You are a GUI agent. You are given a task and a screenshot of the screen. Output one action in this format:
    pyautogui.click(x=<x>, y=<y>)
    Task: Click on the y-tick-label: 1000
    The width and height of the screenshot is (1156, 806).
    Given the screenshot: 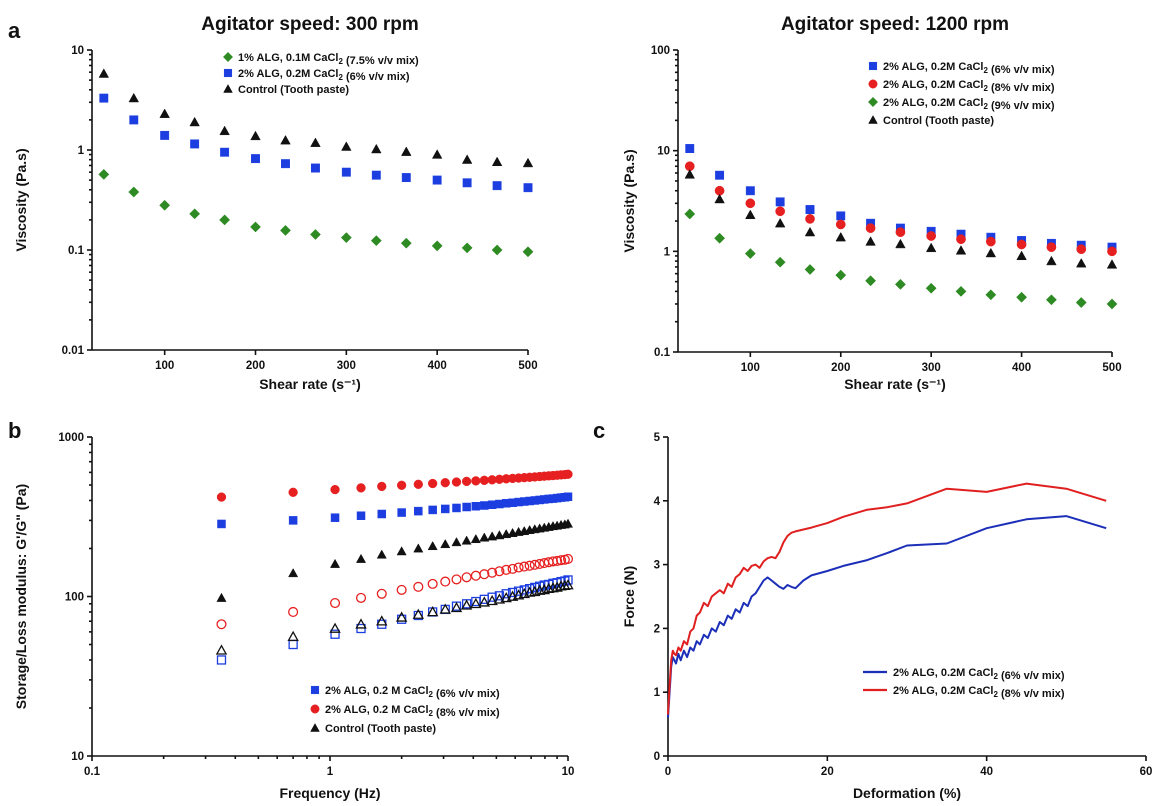 What is the action you would take?
    pyautogui.click(x=71, y=438)
    